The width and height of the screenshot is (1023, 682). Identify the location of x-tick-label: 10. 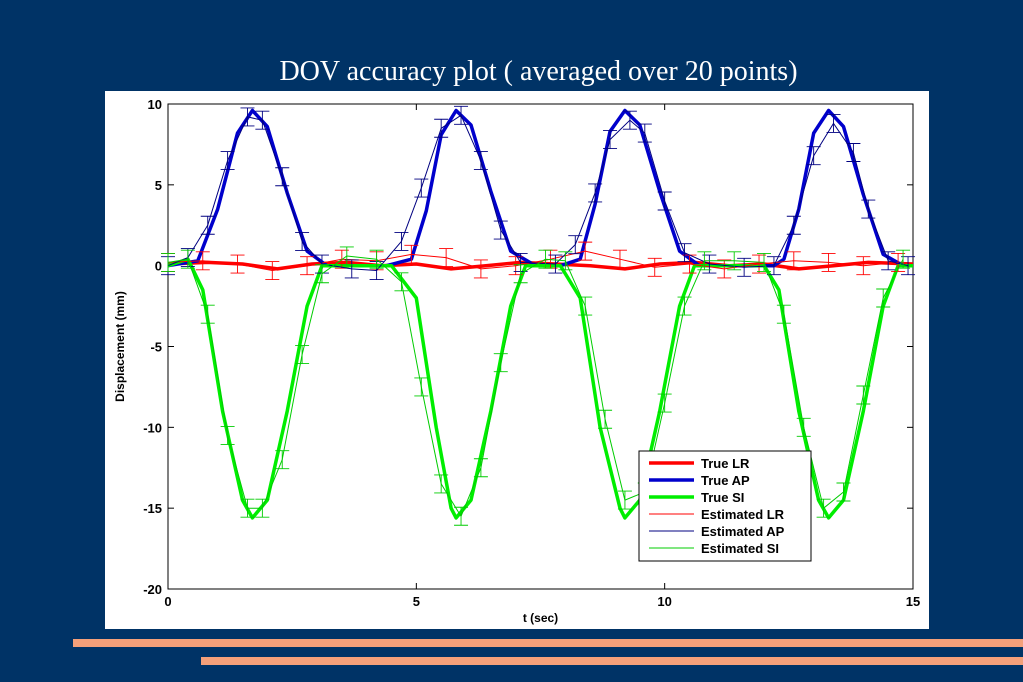
(664, 601).